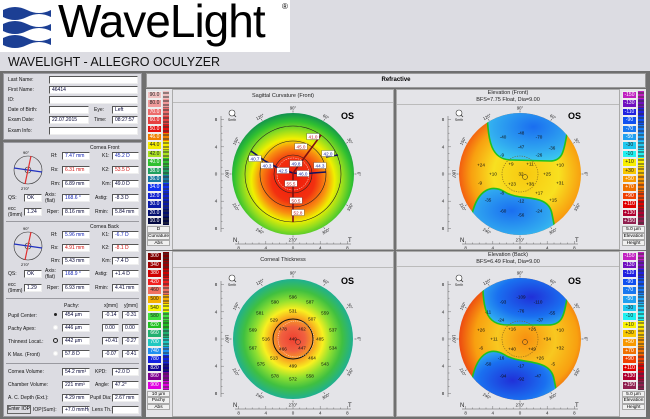 The width and height of the screenshot is (650, 419). What do you see at coordinates (93, 90) in the screenshot?
I see `first-name-field: 46414` at bounding box center [93, 90].